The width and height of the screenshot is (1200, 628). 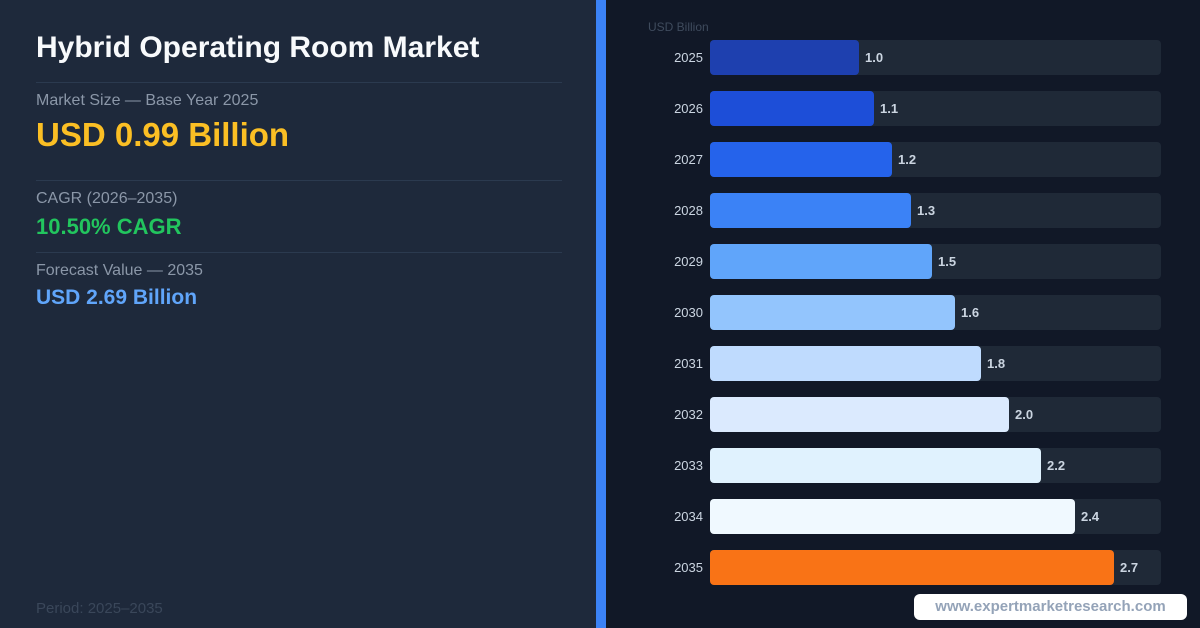 I want to click on market-size-label: Market Size — Base Year 2025, so click(x=147, y=100).